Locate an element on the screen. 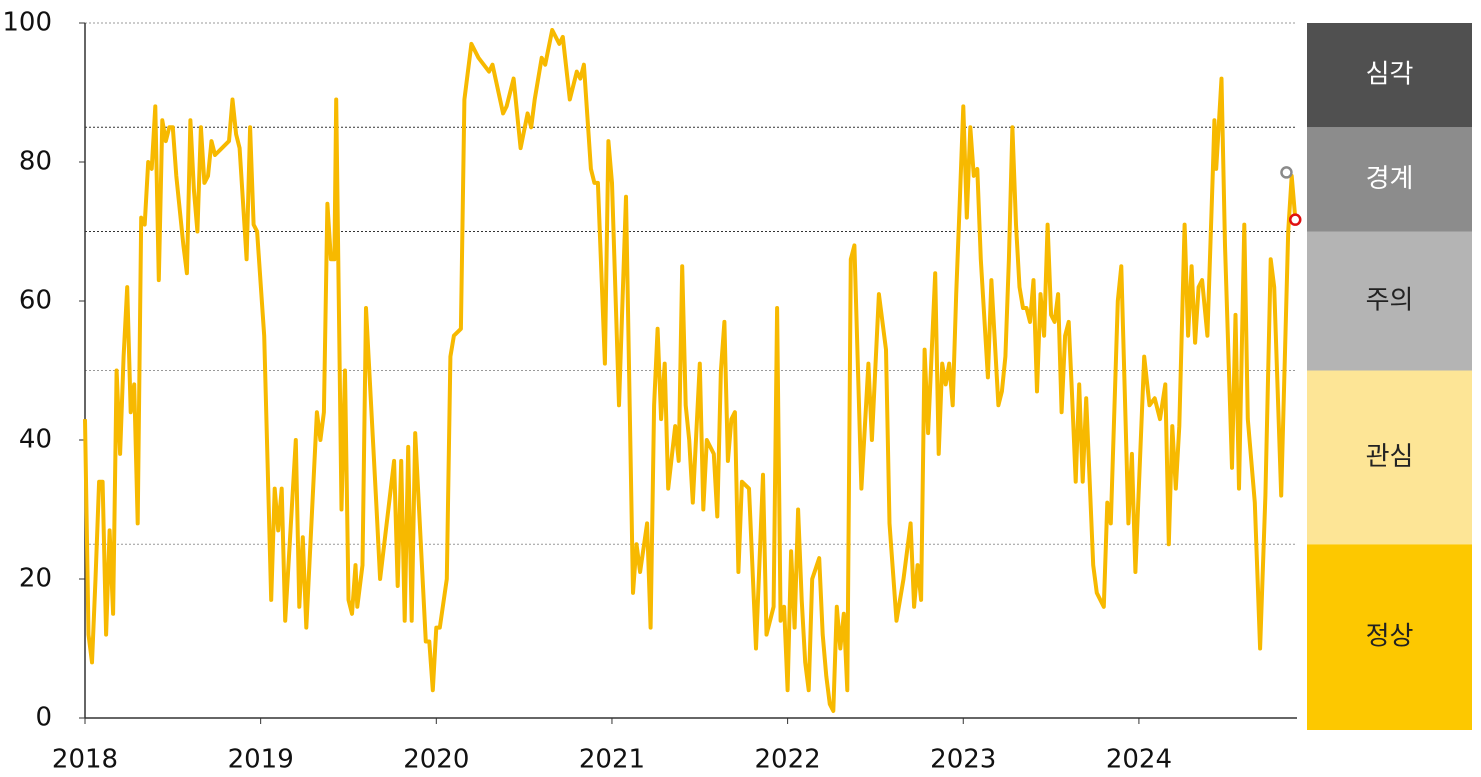  y-tick-label: 20 is located at coordinates (35, 579).